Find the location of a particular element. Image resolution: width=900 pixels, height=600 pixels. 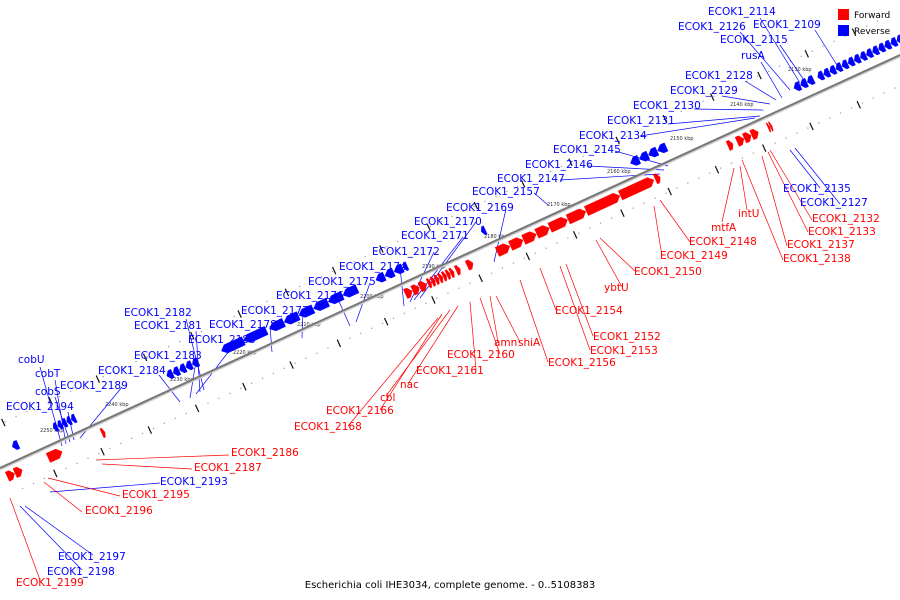

gene-label-ecok1-2132: ECOK1_2132 is located at coordinates (846, 219).